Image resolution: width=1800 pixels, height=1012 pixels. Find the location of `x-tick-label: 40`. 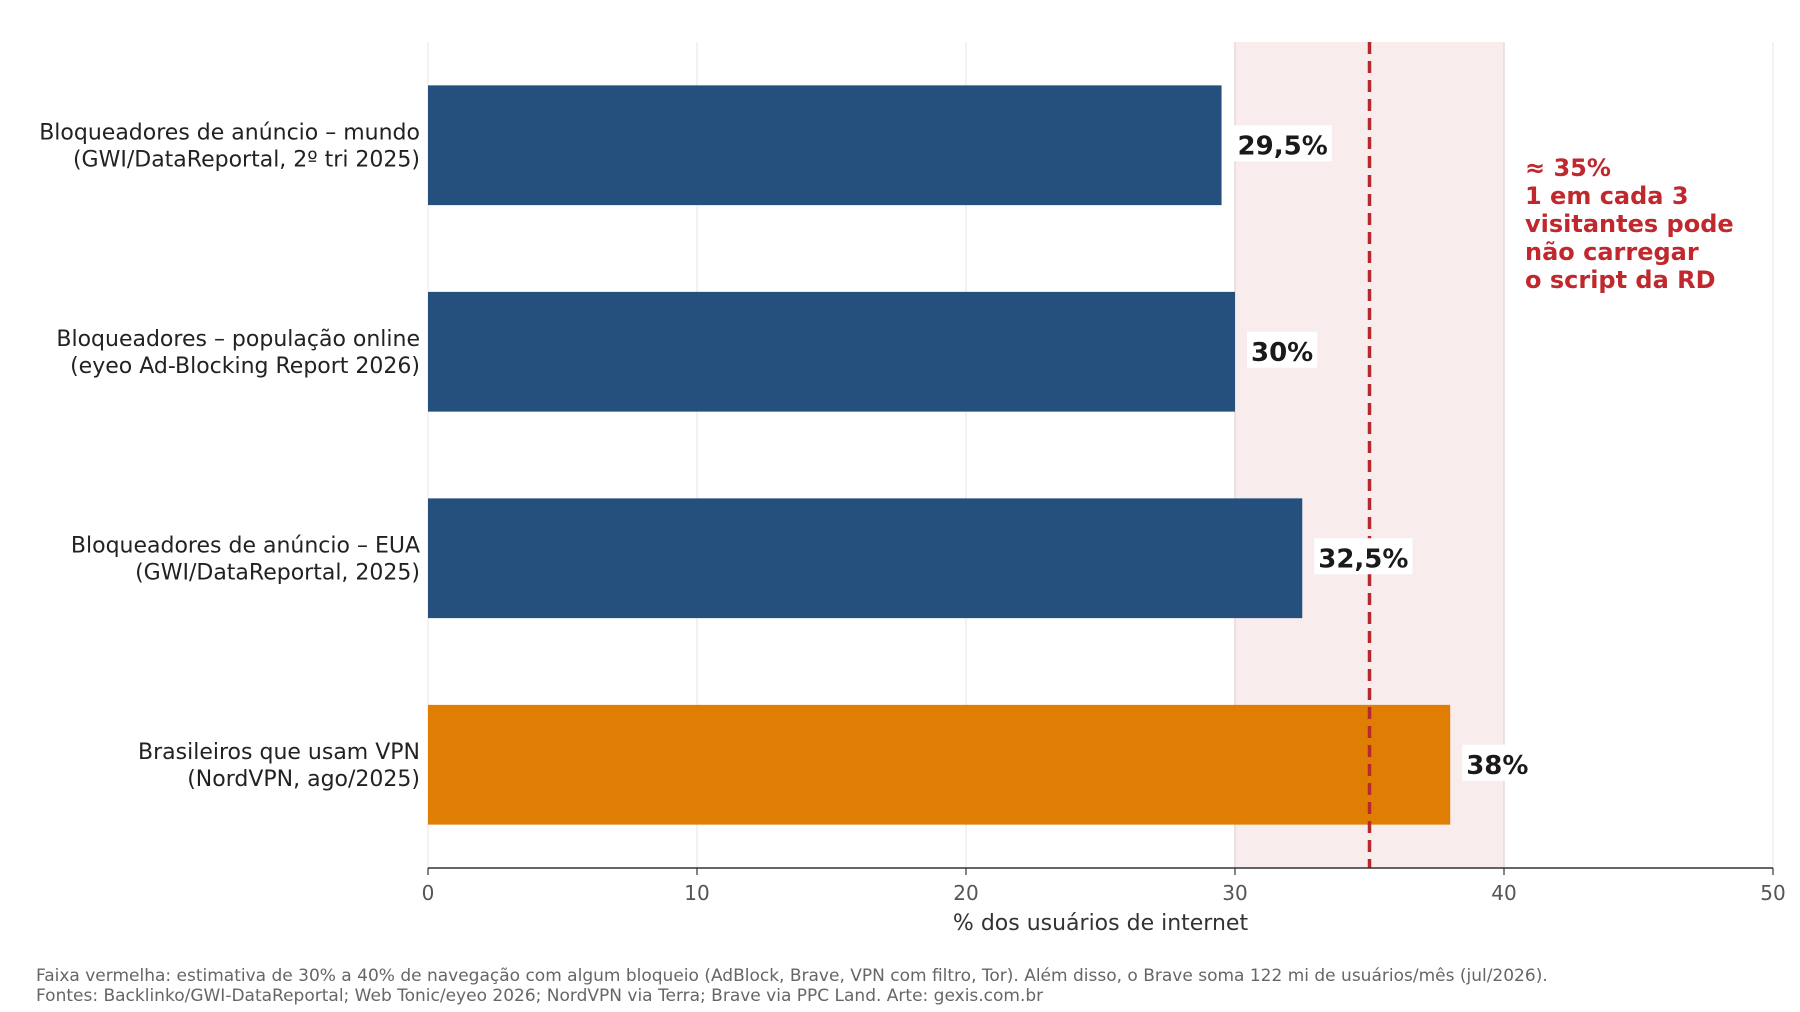

x-tick-label: 40 is located at coordinates (1503, 893).